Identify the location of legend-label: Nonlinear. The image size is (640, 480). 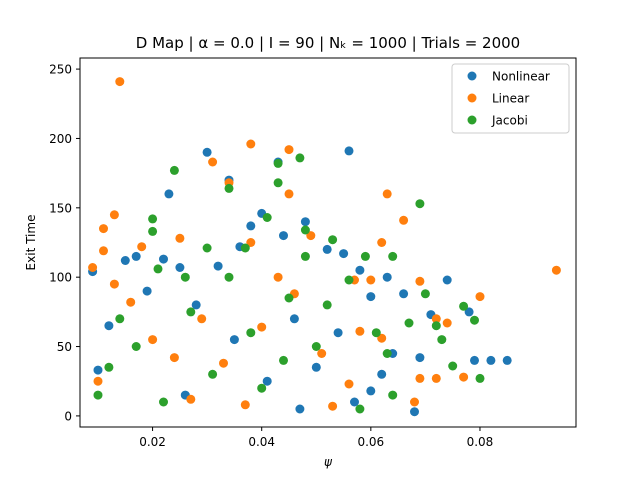
(521, 77).